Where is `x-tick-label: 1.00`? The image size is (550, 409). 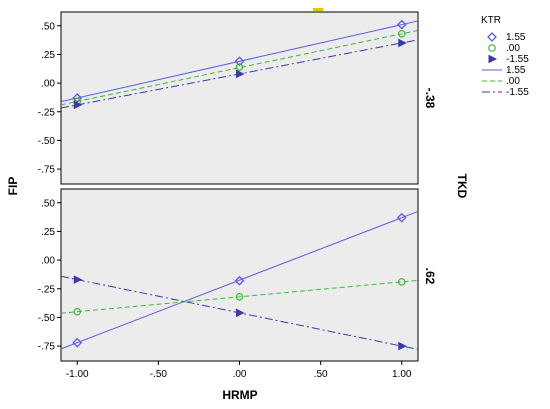
x-tick-label: 1.00 is located at coordinates (402, 374).